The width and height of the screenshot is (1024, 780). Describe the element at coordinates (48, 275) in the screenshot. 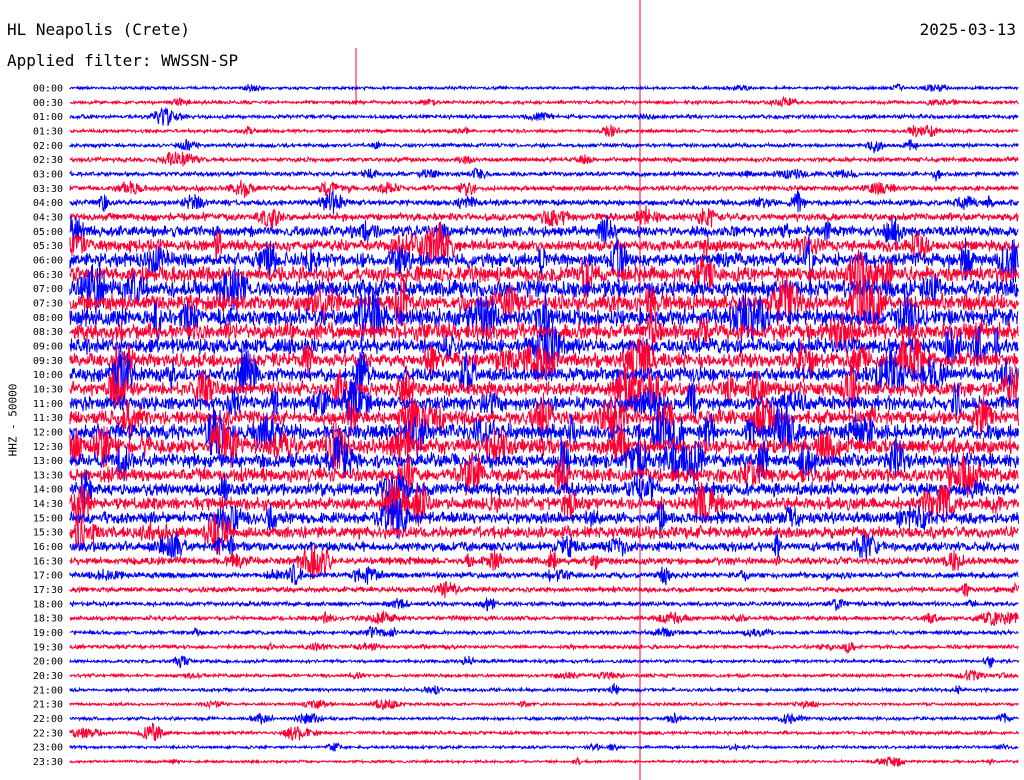

I see `row-time-label: 06:30` at that location.